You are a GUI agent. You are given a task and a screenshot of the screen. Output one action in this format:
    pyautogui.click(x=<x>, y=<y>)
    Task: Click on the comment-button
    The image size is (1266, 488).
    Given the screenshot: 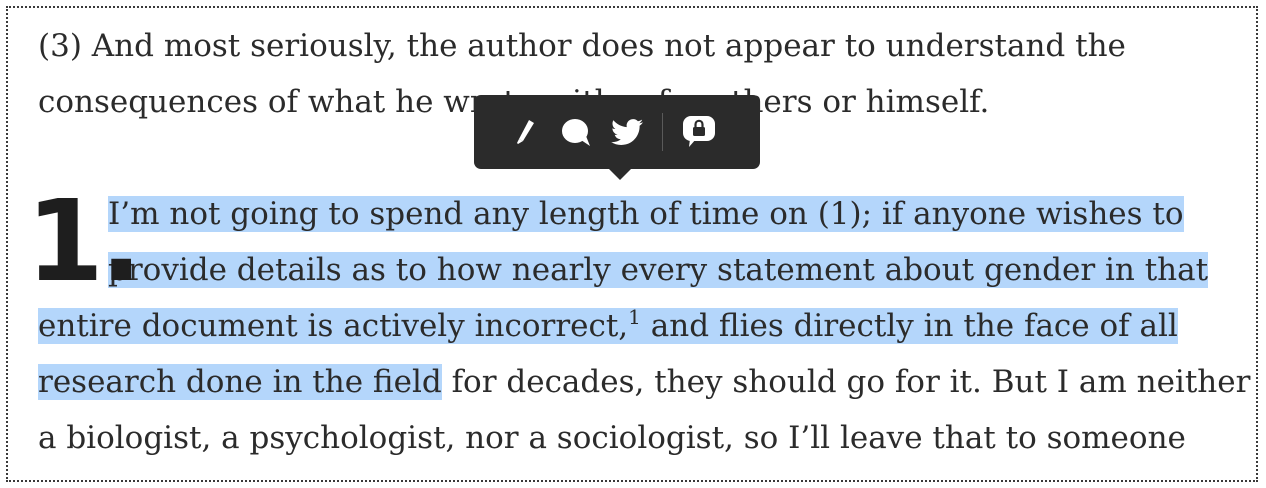 What is the action you would take?
    pyautogui.click(x=576, y=132)
    